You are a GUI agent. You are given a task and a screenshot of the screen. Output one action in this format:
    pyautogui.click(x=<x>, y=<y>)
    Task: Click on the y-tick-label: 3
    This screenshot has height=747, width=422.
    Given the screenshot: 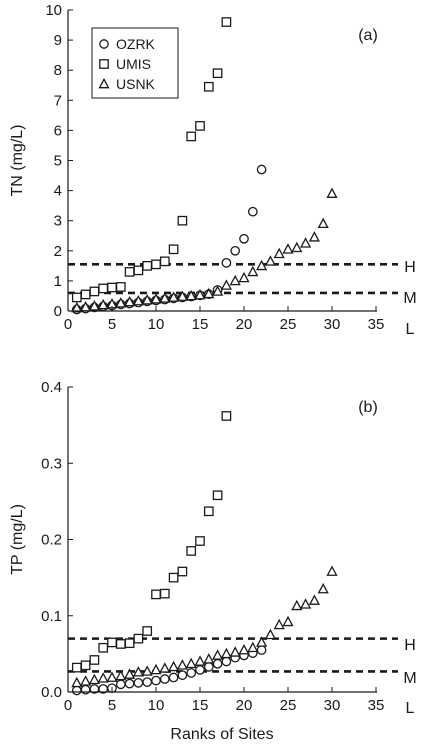 What is the action you would take?
    pyautogui.click(x=58, y=221)
    